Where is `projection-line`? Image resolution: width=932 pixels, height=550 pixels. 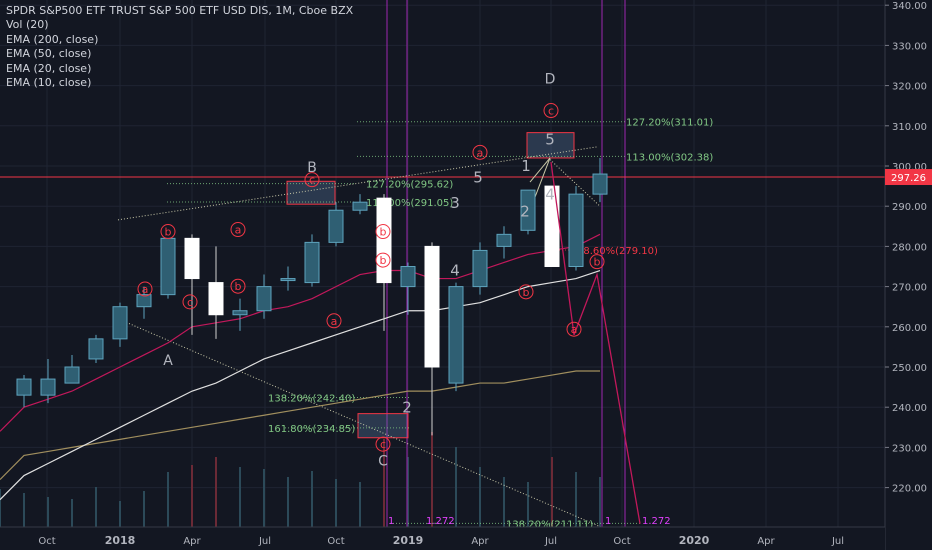 projection-line is located at coordinates (595, 342).